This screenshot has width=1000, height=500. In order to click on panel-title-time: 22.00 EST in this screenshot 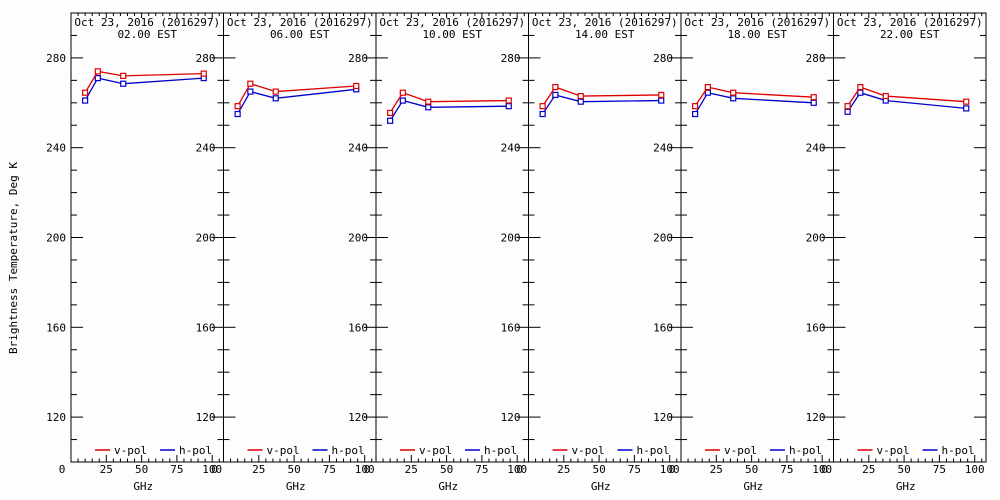, I will do `click(910, 34)`.